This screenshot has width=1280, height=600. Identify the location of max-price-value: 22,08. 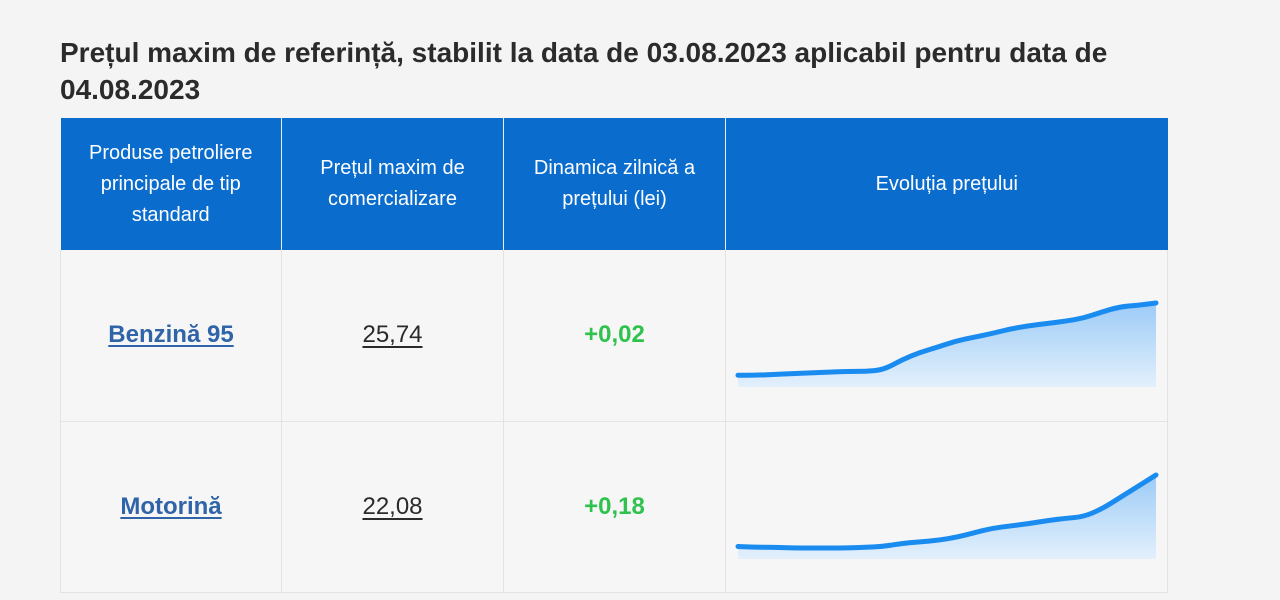
(392, 506).